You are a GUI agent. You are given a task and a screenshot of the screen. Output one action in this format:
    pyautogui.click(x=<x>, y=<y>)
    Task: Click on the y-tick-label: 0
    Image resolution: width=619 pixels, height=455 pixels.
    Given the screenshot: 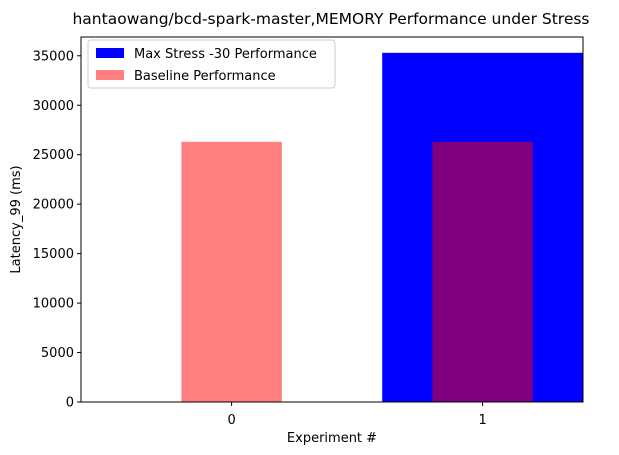 What is the action you would take?
    pyautogui.click(x=70, y=403)
    